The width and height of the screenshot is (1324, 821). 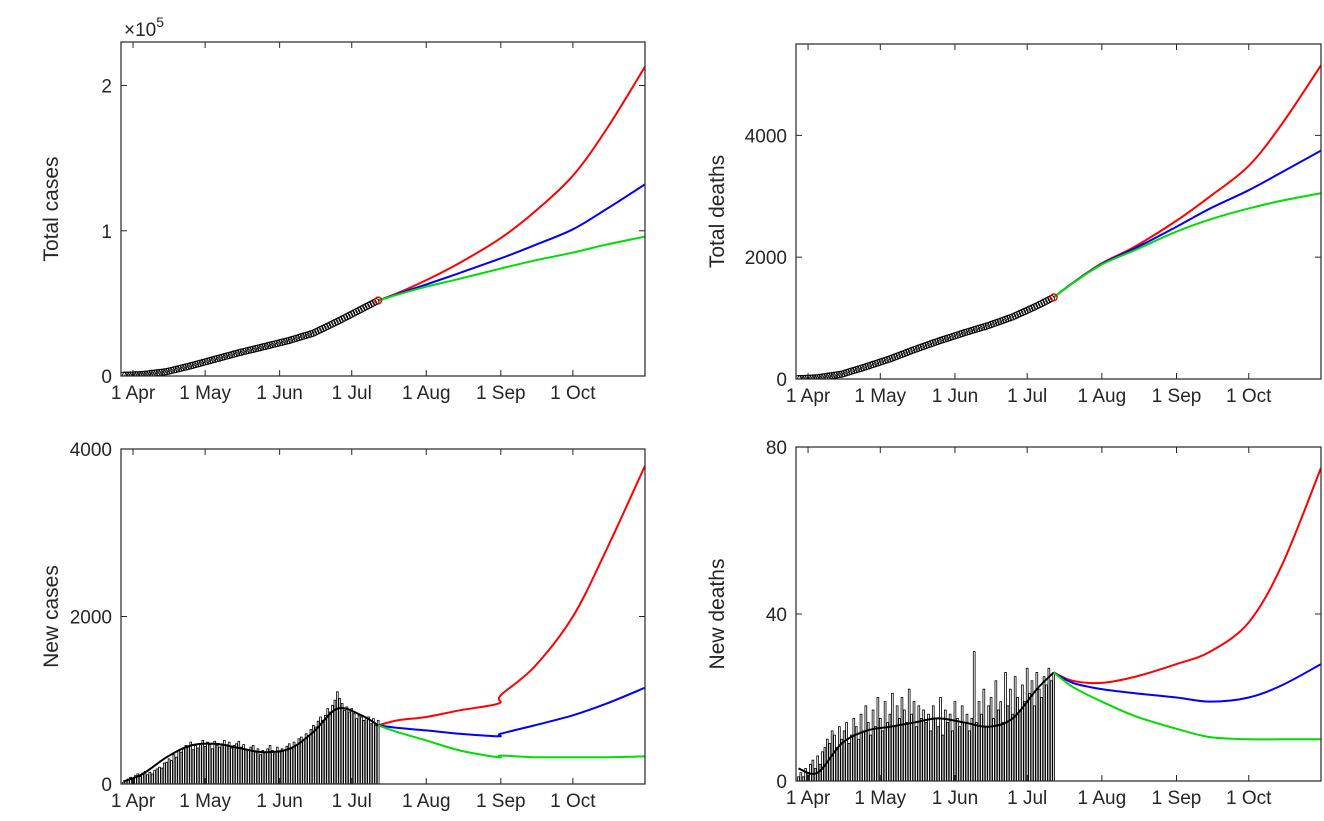 What do you see at coordinates (511, 268) in the screenshot?
I see `series-line-low` at bounding box center [511, 268].